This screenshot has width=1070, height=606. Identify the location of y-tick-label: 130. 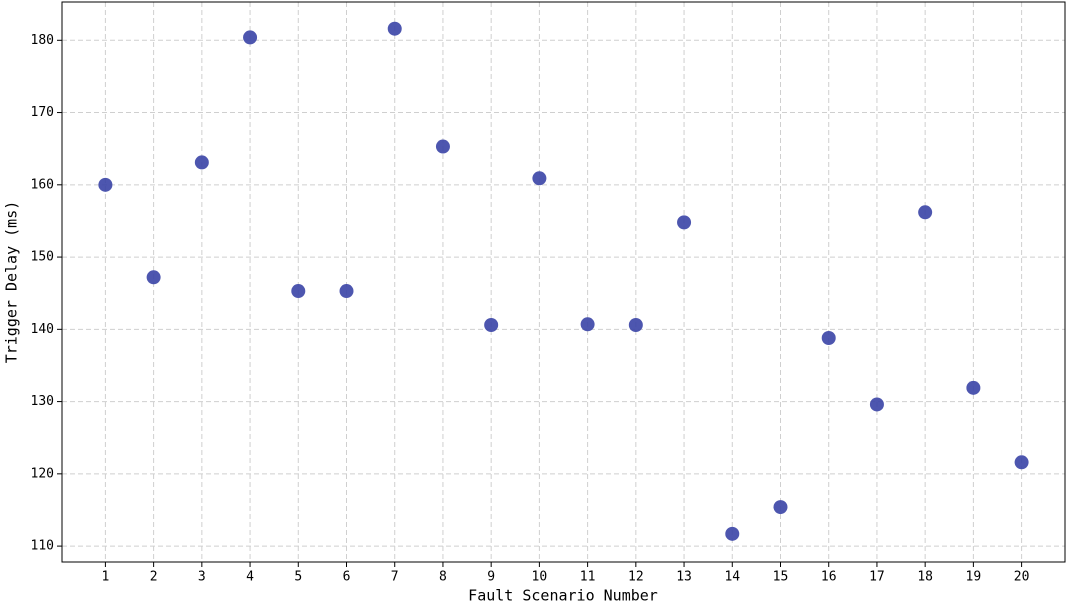
(42, 401).